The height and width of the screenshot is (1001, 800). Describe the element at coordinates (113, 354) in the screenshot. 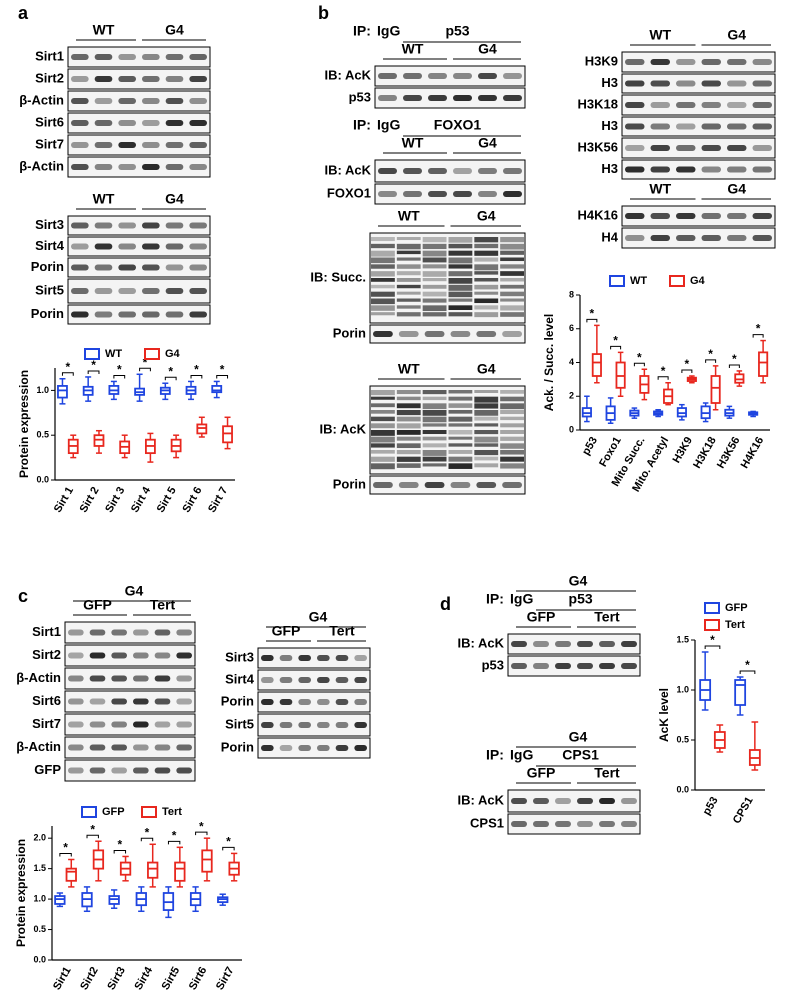

I see `legend-label: WT` at that location.